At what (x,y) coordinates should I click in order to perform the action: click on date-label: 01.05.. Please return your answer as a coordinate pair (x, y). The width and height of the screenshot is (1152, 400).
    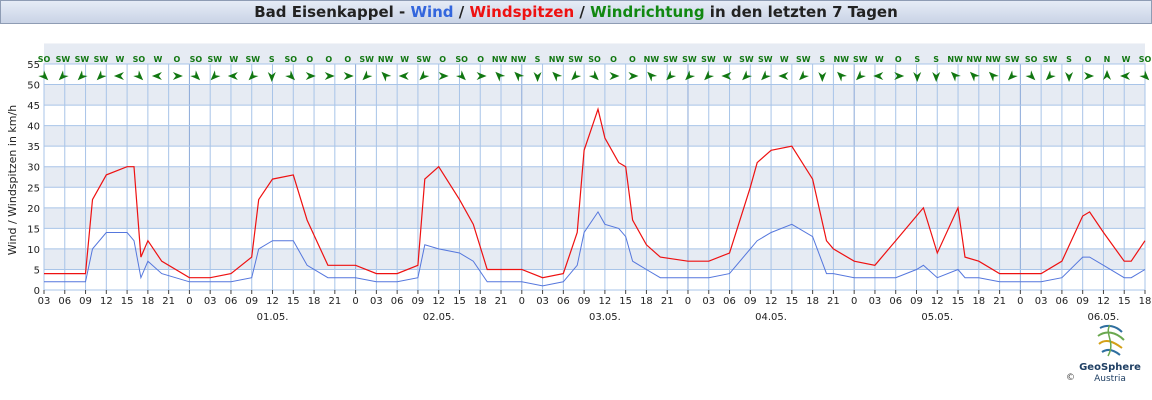
    Looking at the image, I should click on (273, 317).